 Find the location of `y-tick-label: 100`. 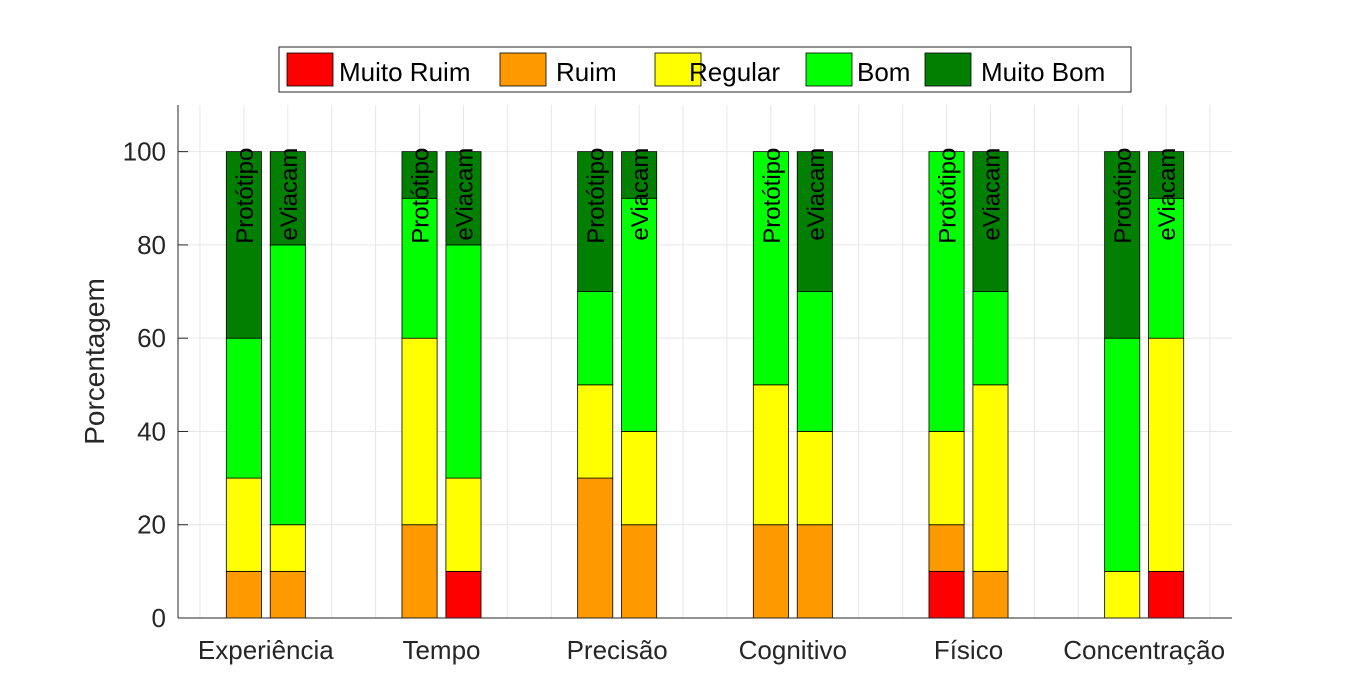

y-tick-label: 100 is located at coordinates (144, 152).